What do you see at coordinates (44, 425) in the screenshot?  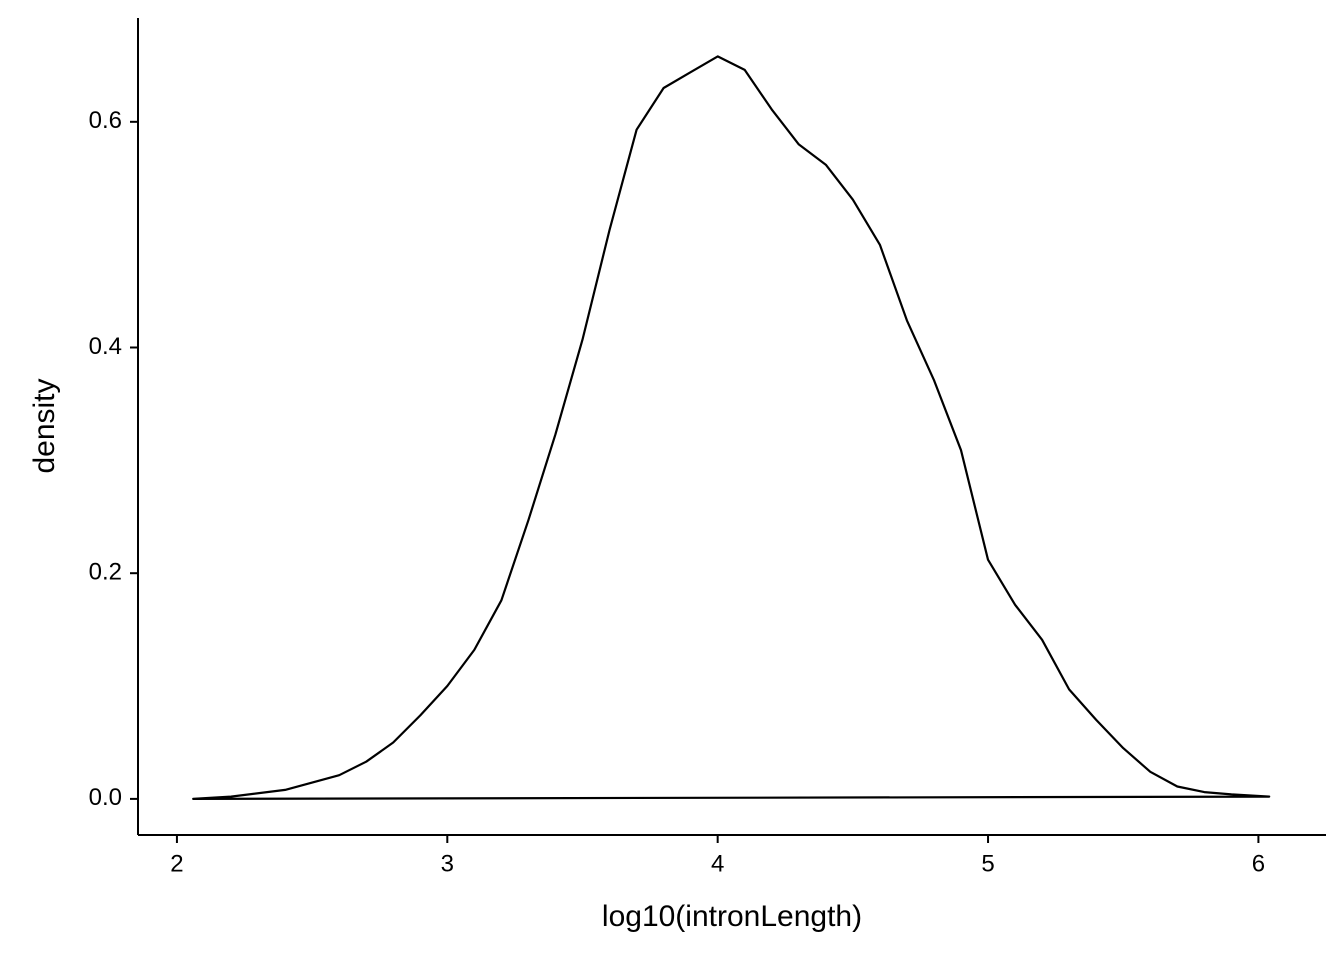 I see `y-axis-title: density` at bounding box center [44, 425].